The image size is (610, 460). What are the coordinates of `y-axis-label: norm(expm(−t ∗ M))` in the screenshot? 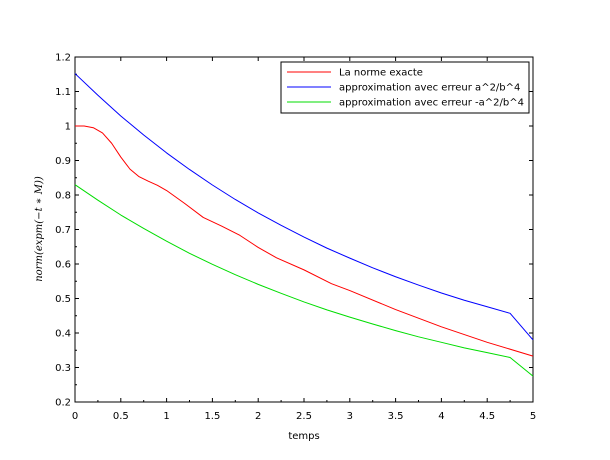 It's located at (39, 229).